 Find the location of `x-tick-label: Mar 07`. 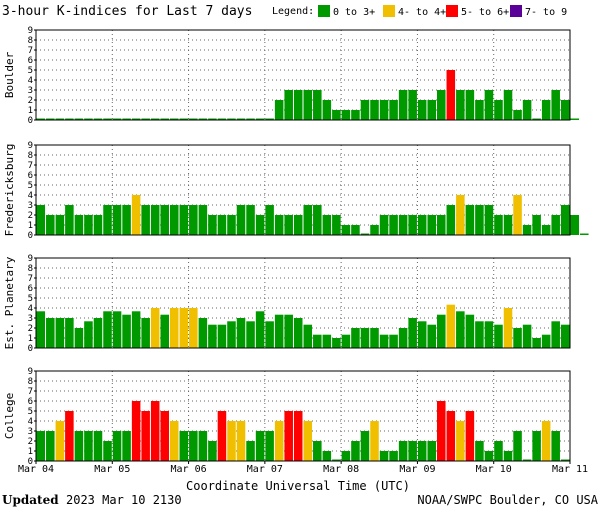

x-tick-label: Mar 07 is located at coordinates (265, 469).